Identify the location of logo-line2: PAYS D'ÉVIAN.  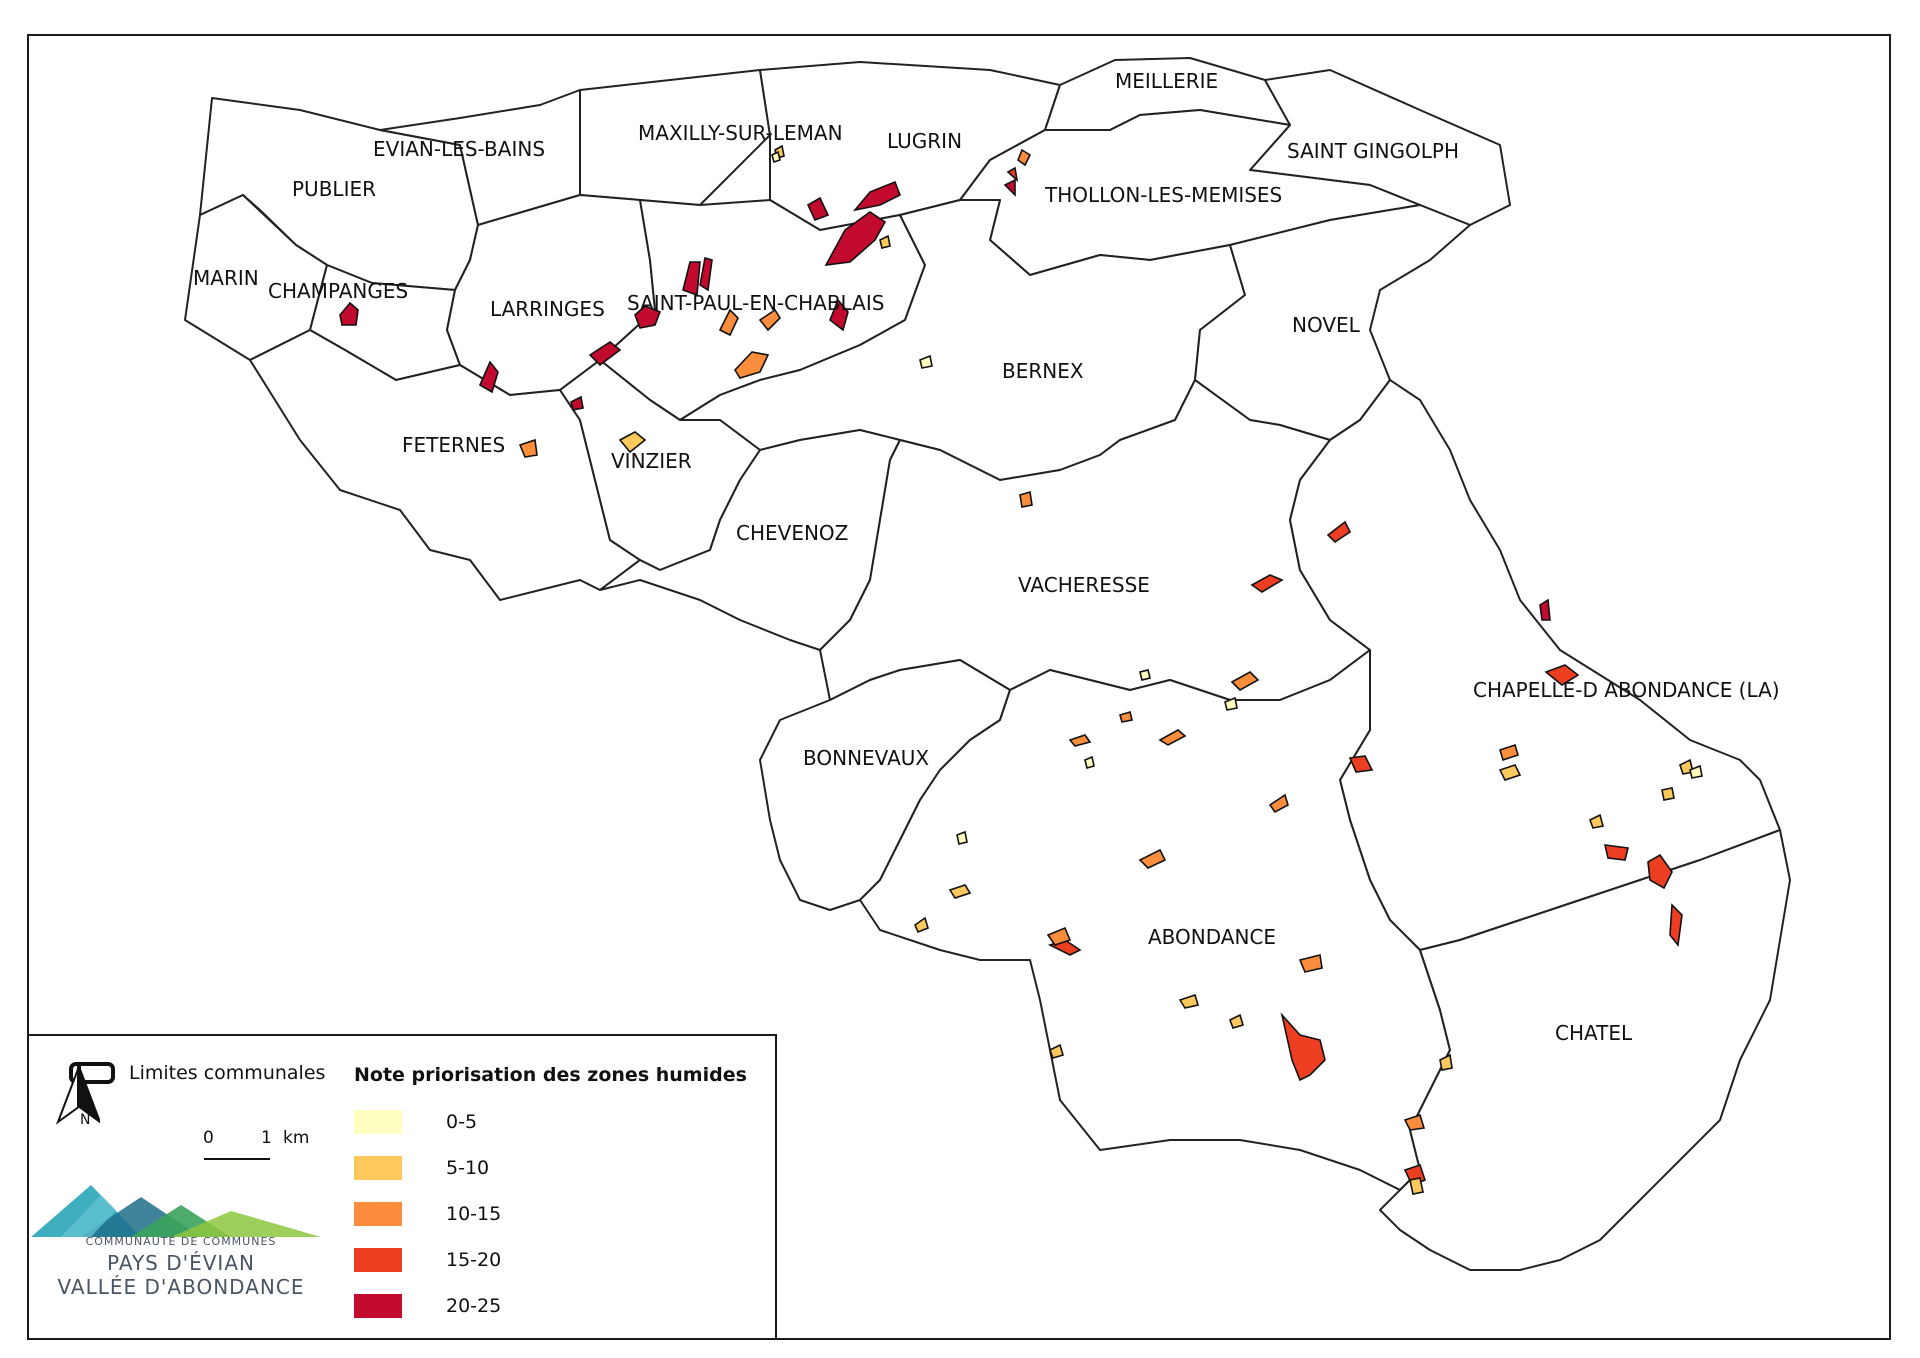
(181, 1263).